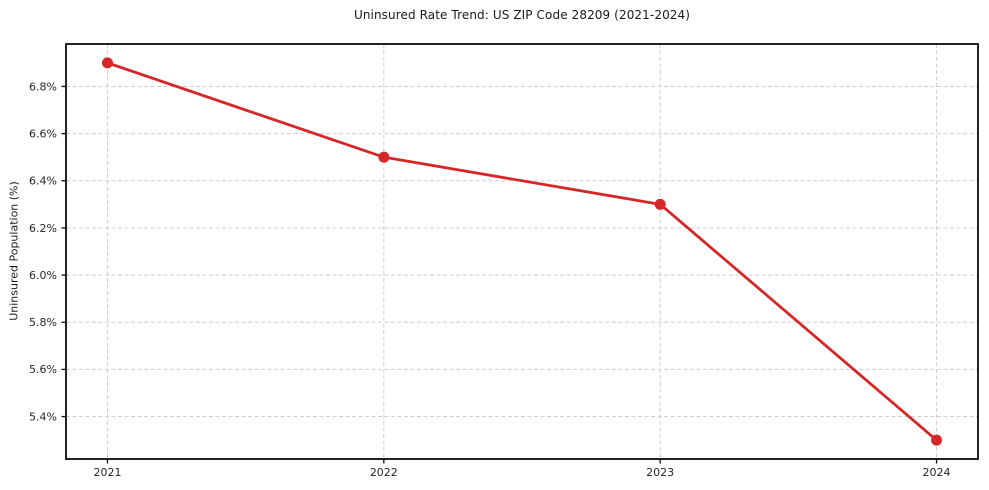  What do you see at coordinates (43, 416) in the screenshot?
I see `y-tick-label: 5.4%` at bounding box center [43, 416].